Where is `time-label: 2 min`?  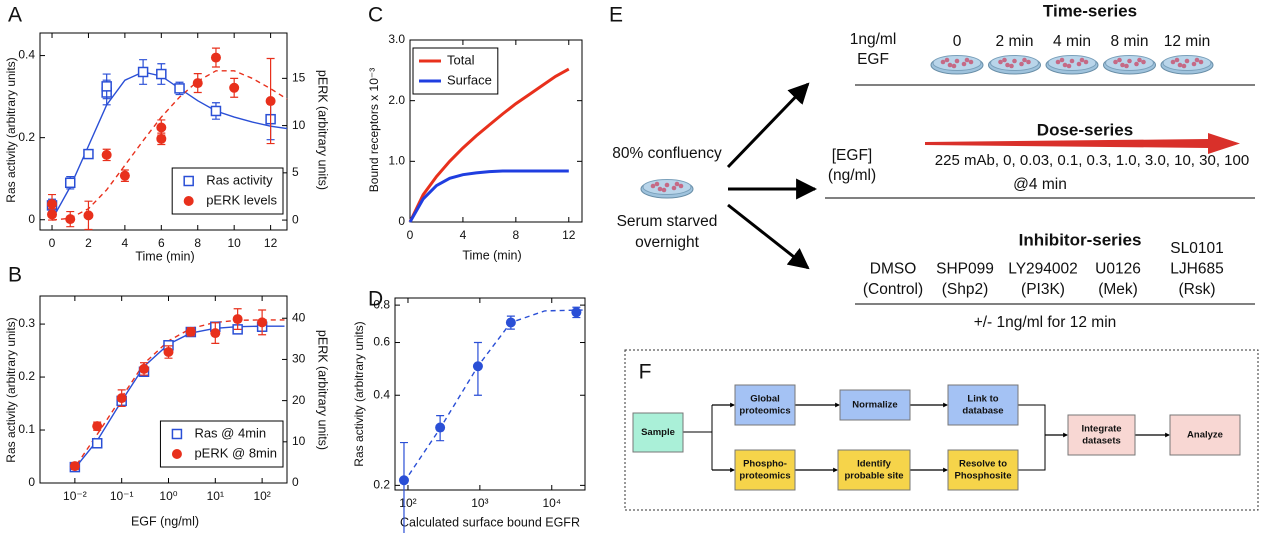
time-label: 2 min is located at coordinates (1015, 41).